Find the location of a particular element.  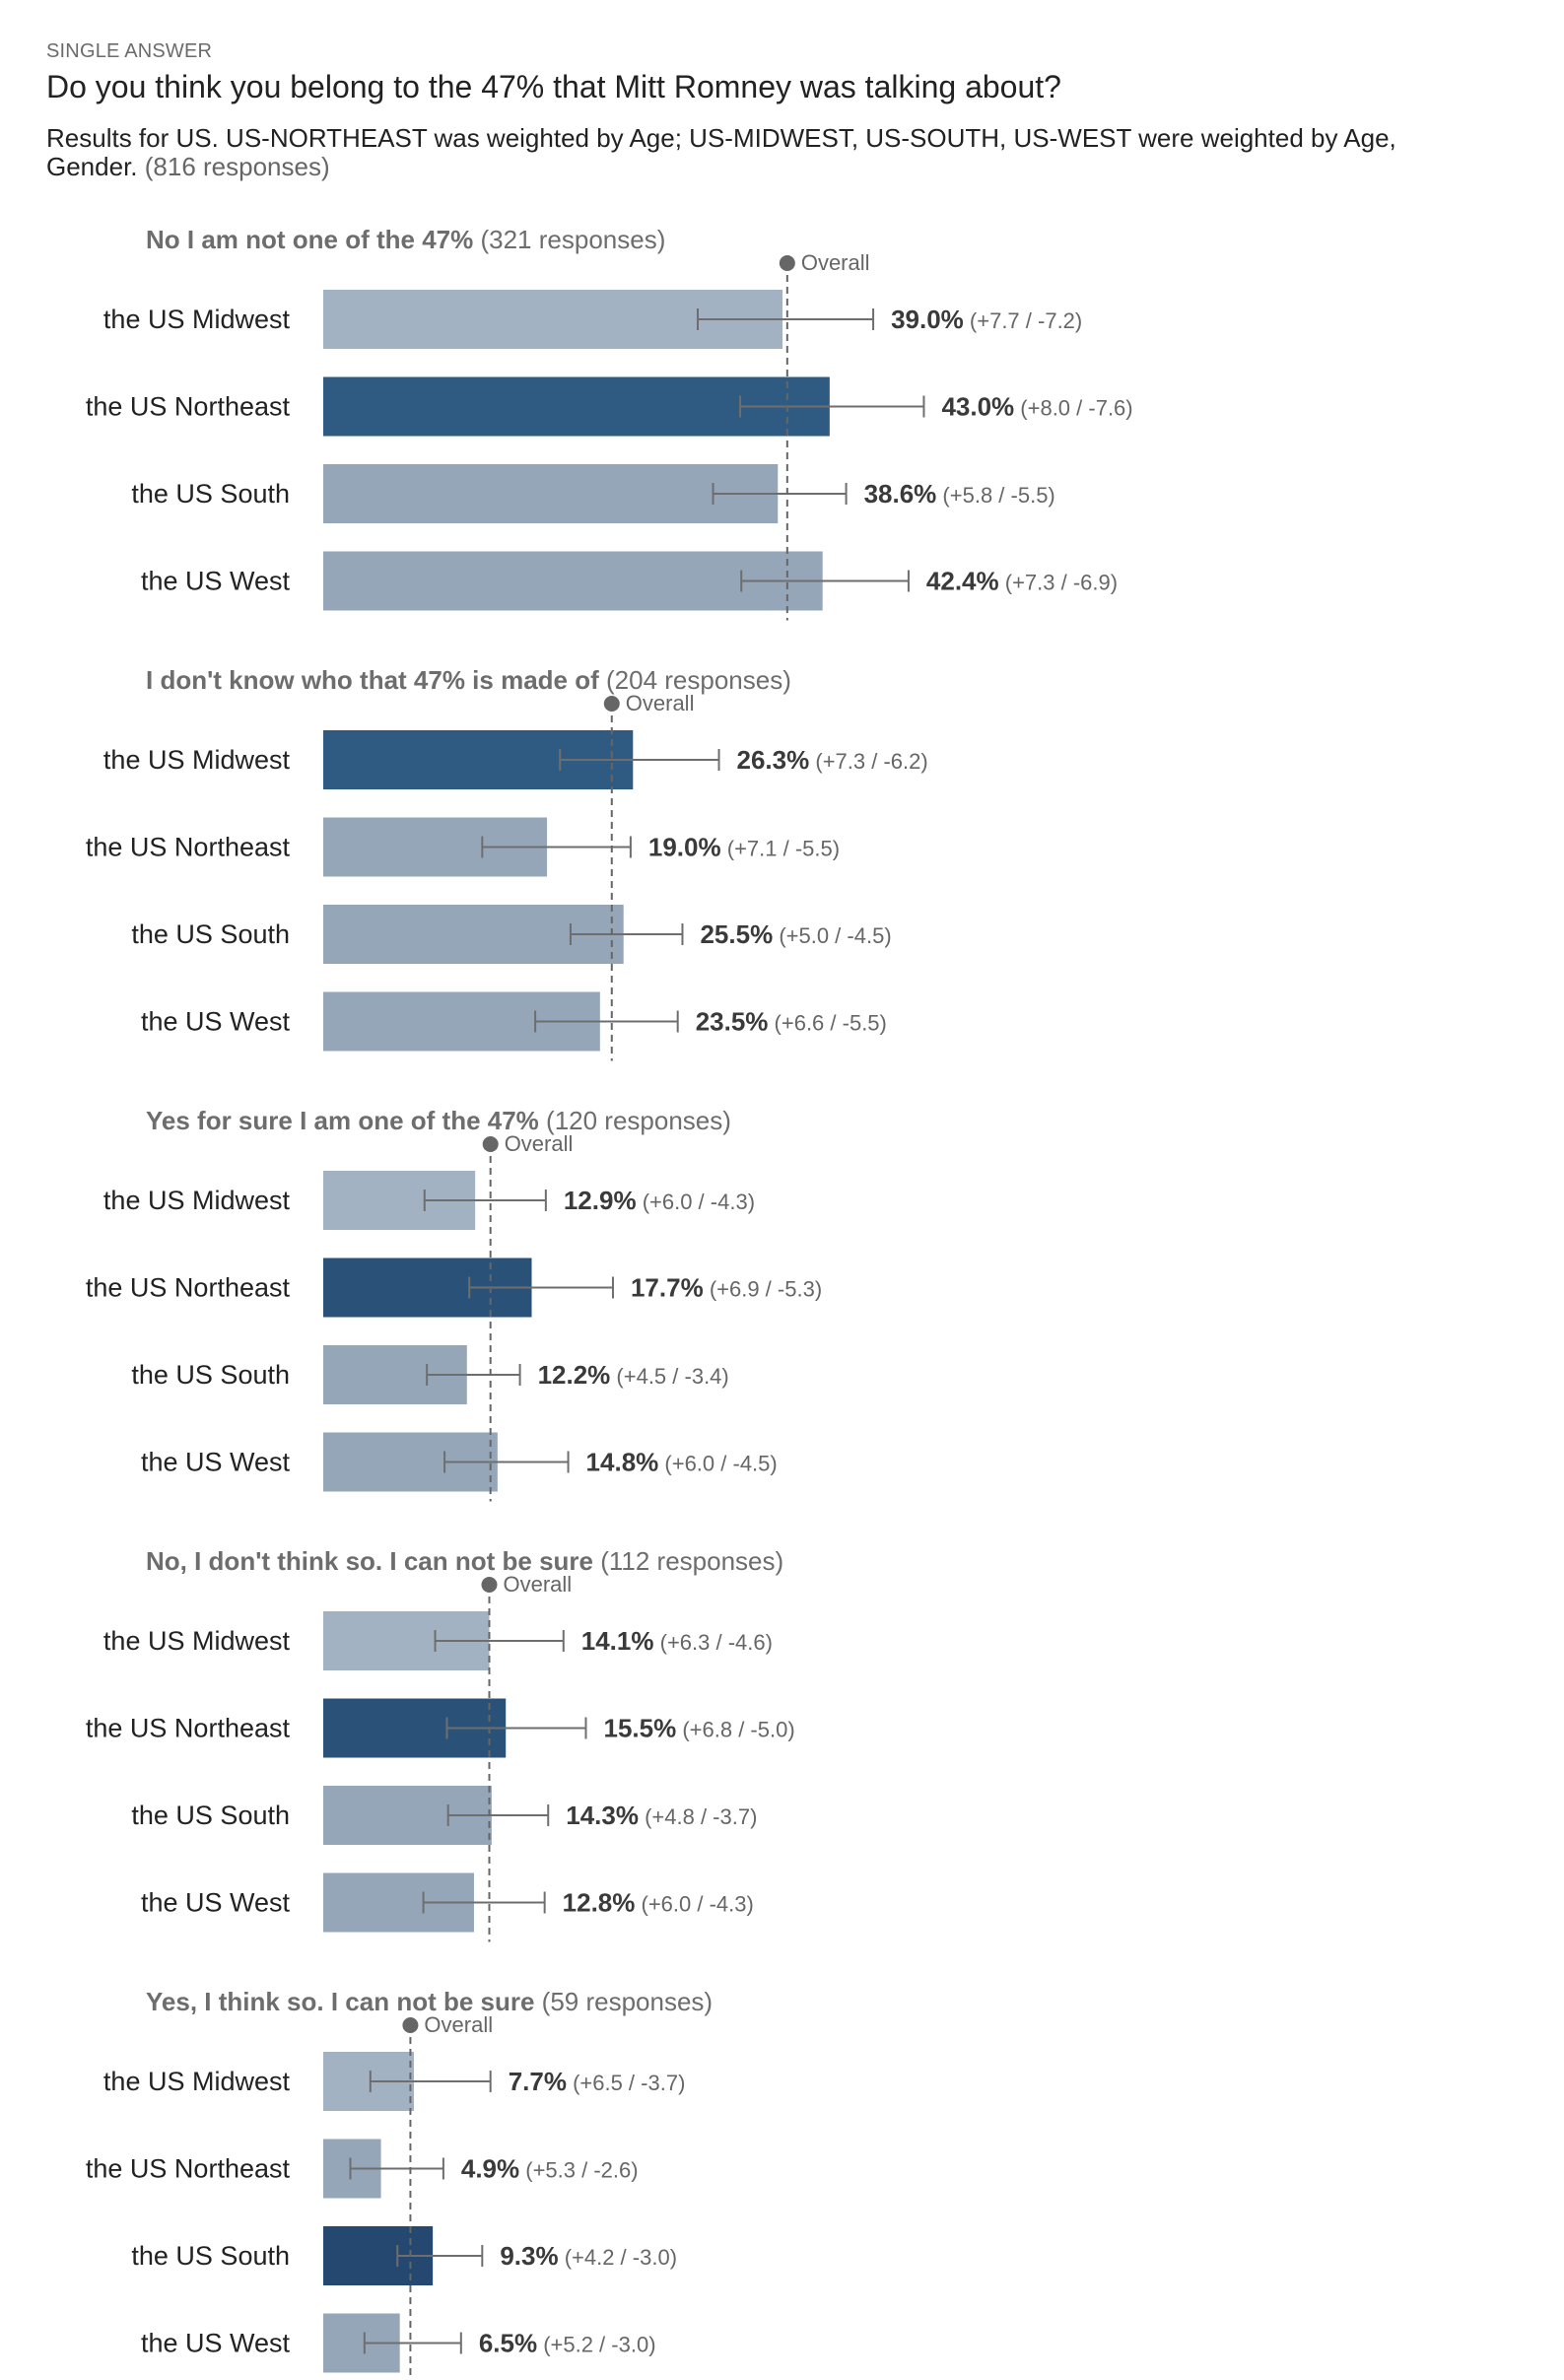

data-label: 26.3% (+7.3 / -6.2) is located at coordinates (832, 760).